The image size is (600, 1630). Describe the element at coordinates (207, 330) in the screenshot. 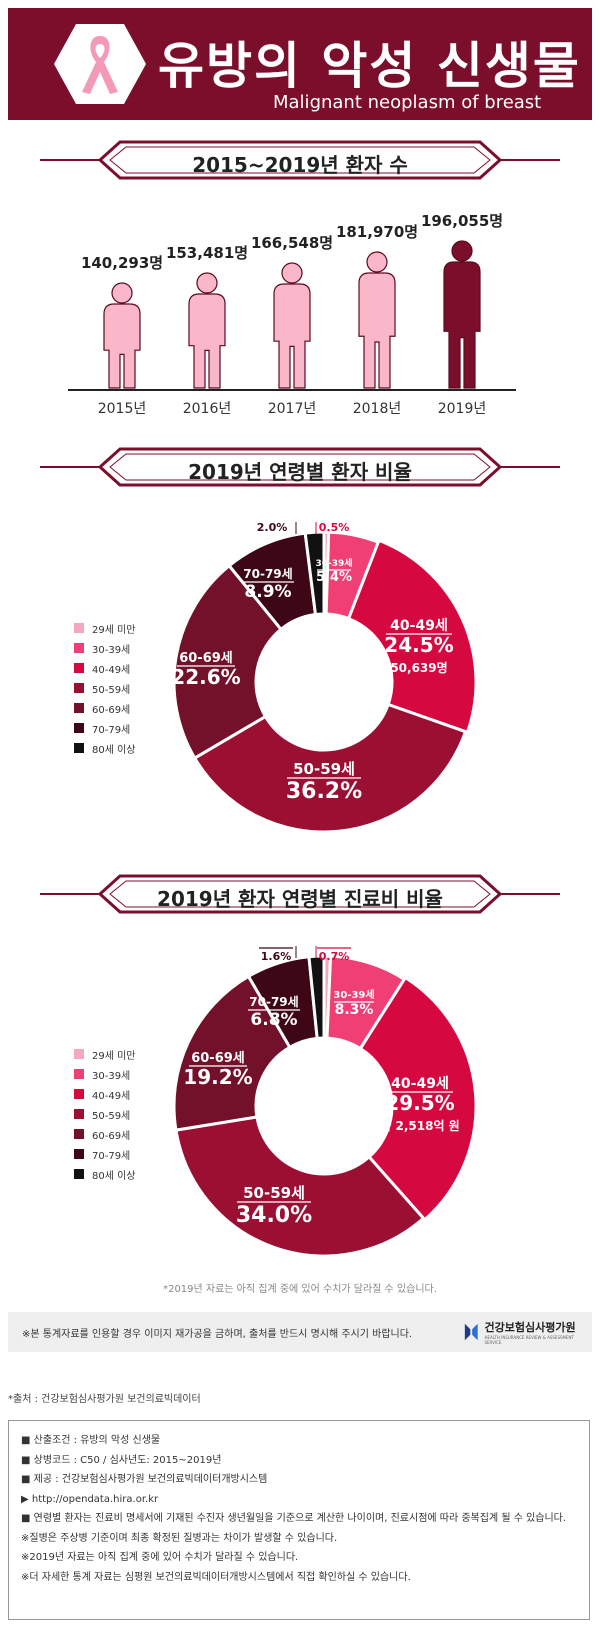

I see `bar-person-2016년` at that location.